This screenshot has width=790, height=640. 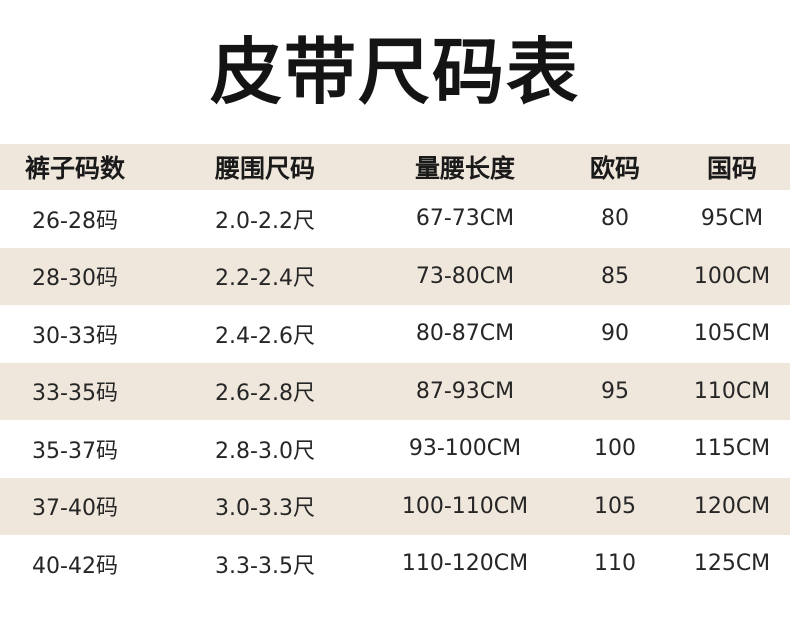 What do you see at coordinates (75, 451) in the screenshot?
I see `cell-pants-size: 35-37码` at bounding box center [75, 451].